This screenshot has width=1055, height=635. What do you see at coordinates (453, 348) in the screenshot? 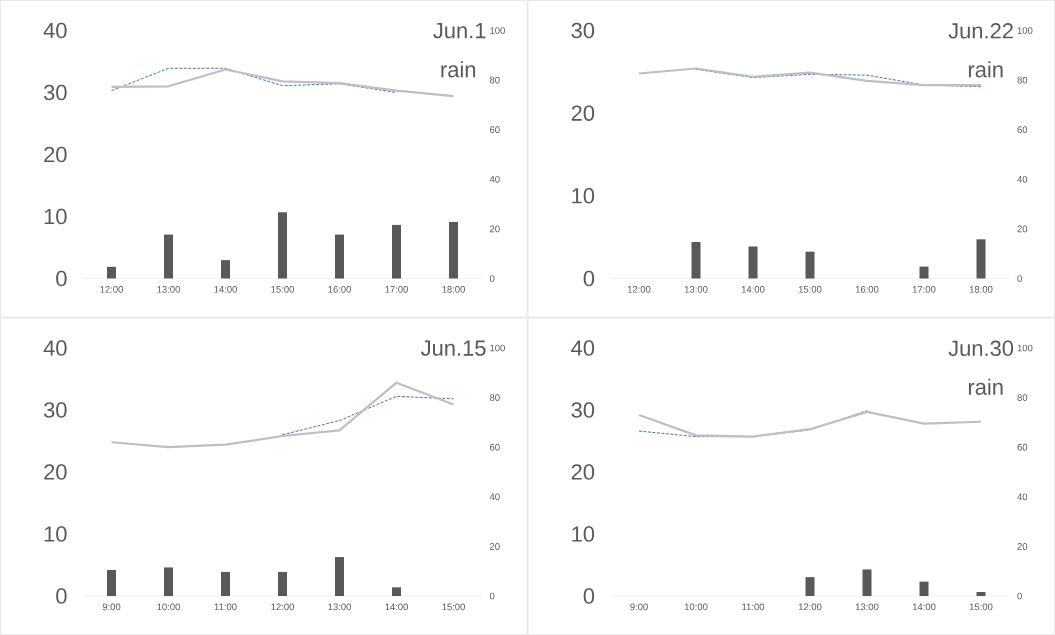
I see `chart-title: Jun.15` at bounding box center [453, 348].